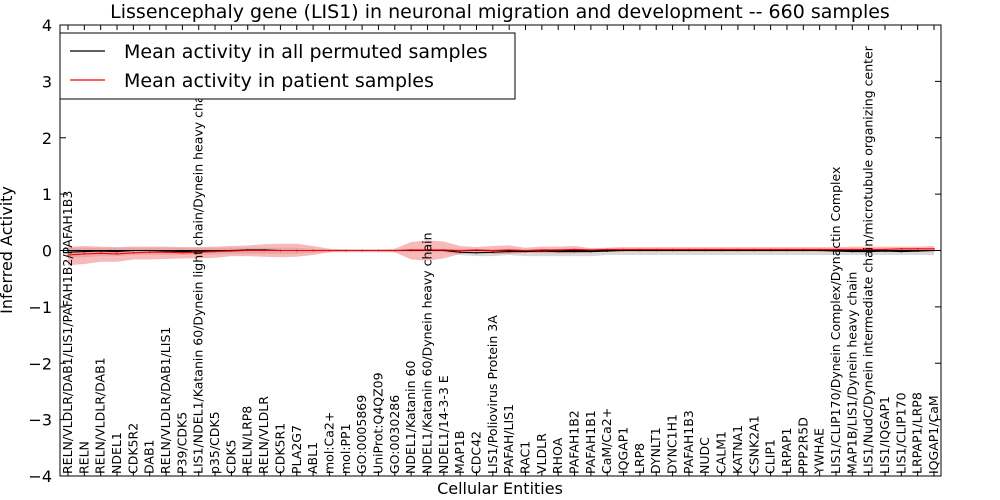 The image size is (1000, 500). Describe the element at coordinates (165, 400) in the screenshot. I see `x-tick-label: RELN/VLDLR/DAB1/LIS1` at that location.